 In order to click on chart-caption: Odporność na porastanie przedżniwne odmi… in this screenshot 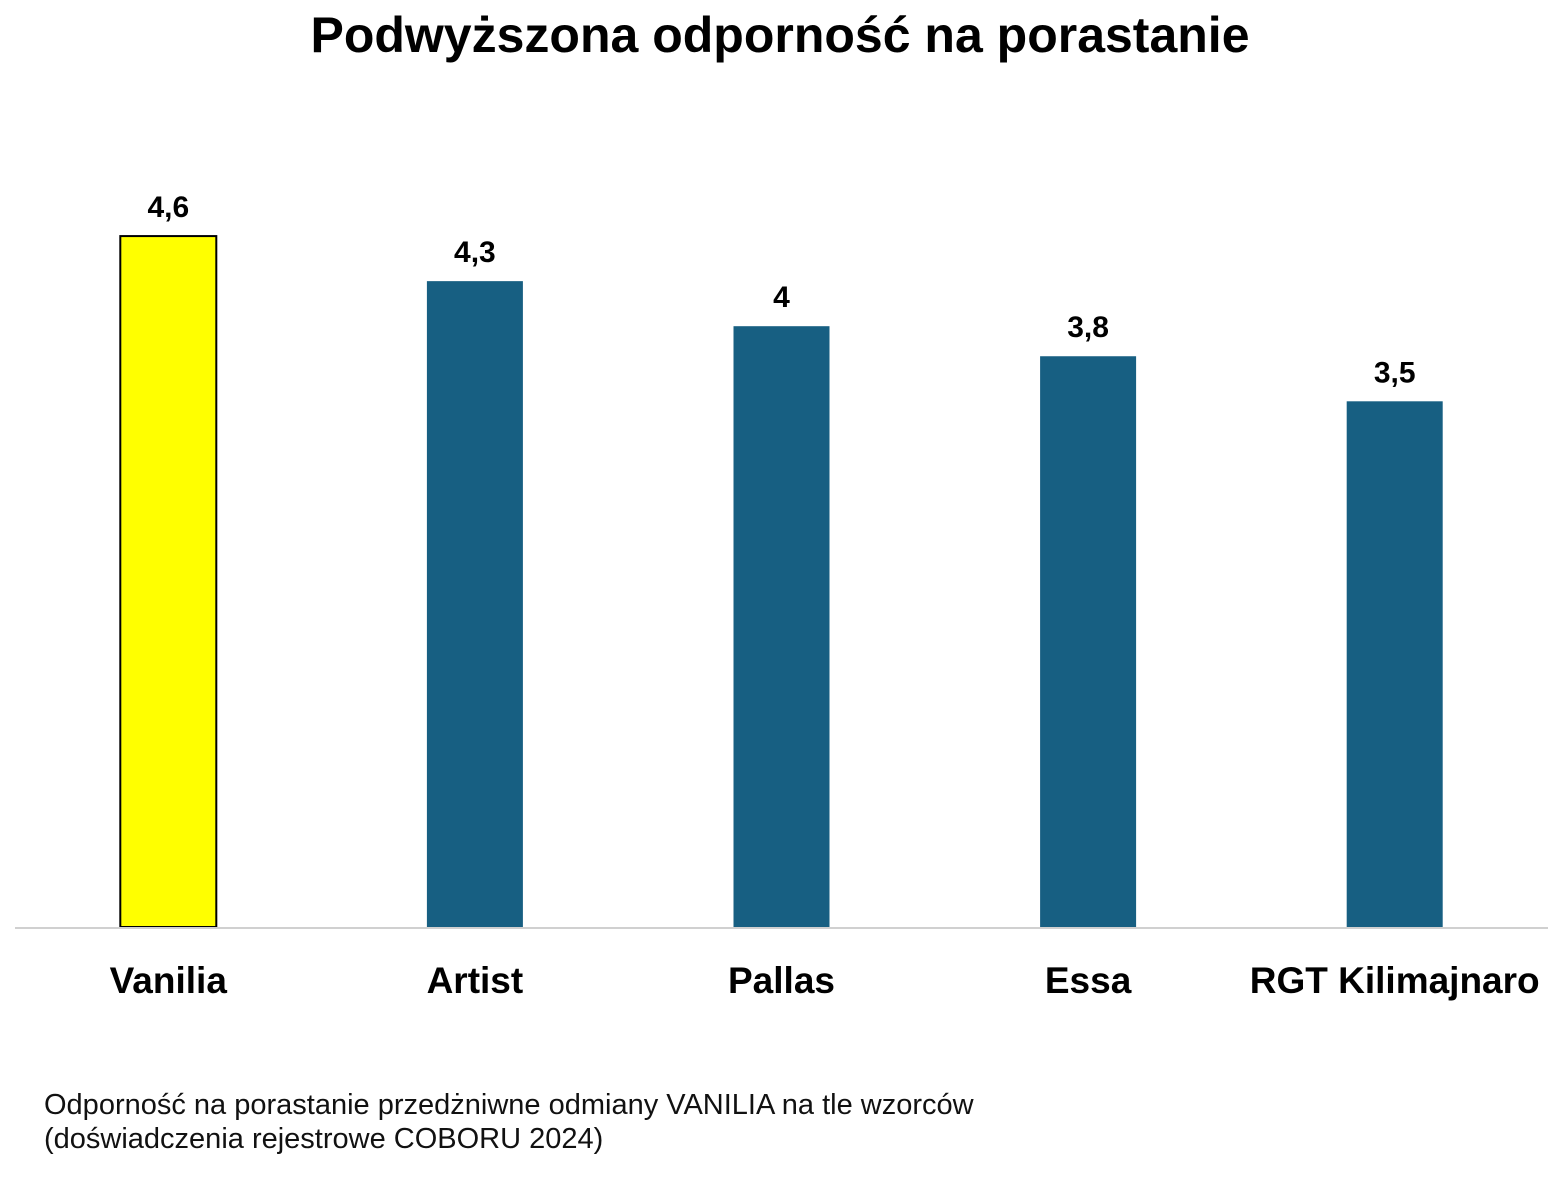, I will do `click(694, 1122)`.